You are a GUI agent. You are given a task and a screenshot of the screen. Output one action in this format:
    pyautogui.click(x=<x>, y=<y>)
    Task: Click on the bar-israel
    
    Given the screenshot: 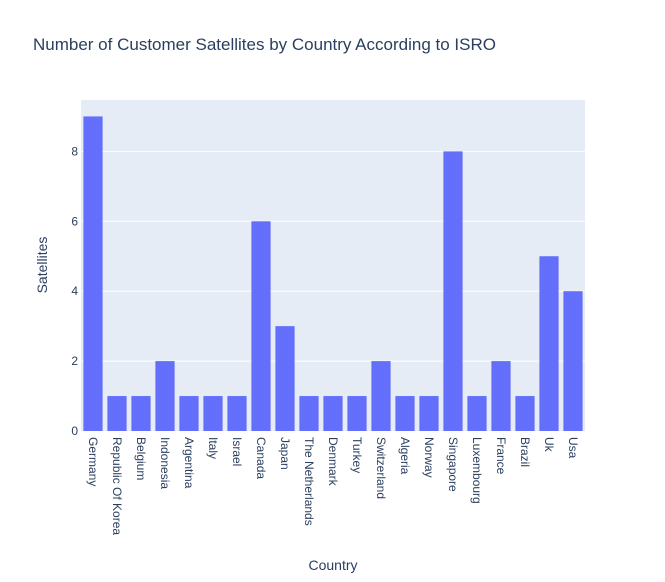 What is the action you would take?
    pyautogui.click(x=237, y=413)
    